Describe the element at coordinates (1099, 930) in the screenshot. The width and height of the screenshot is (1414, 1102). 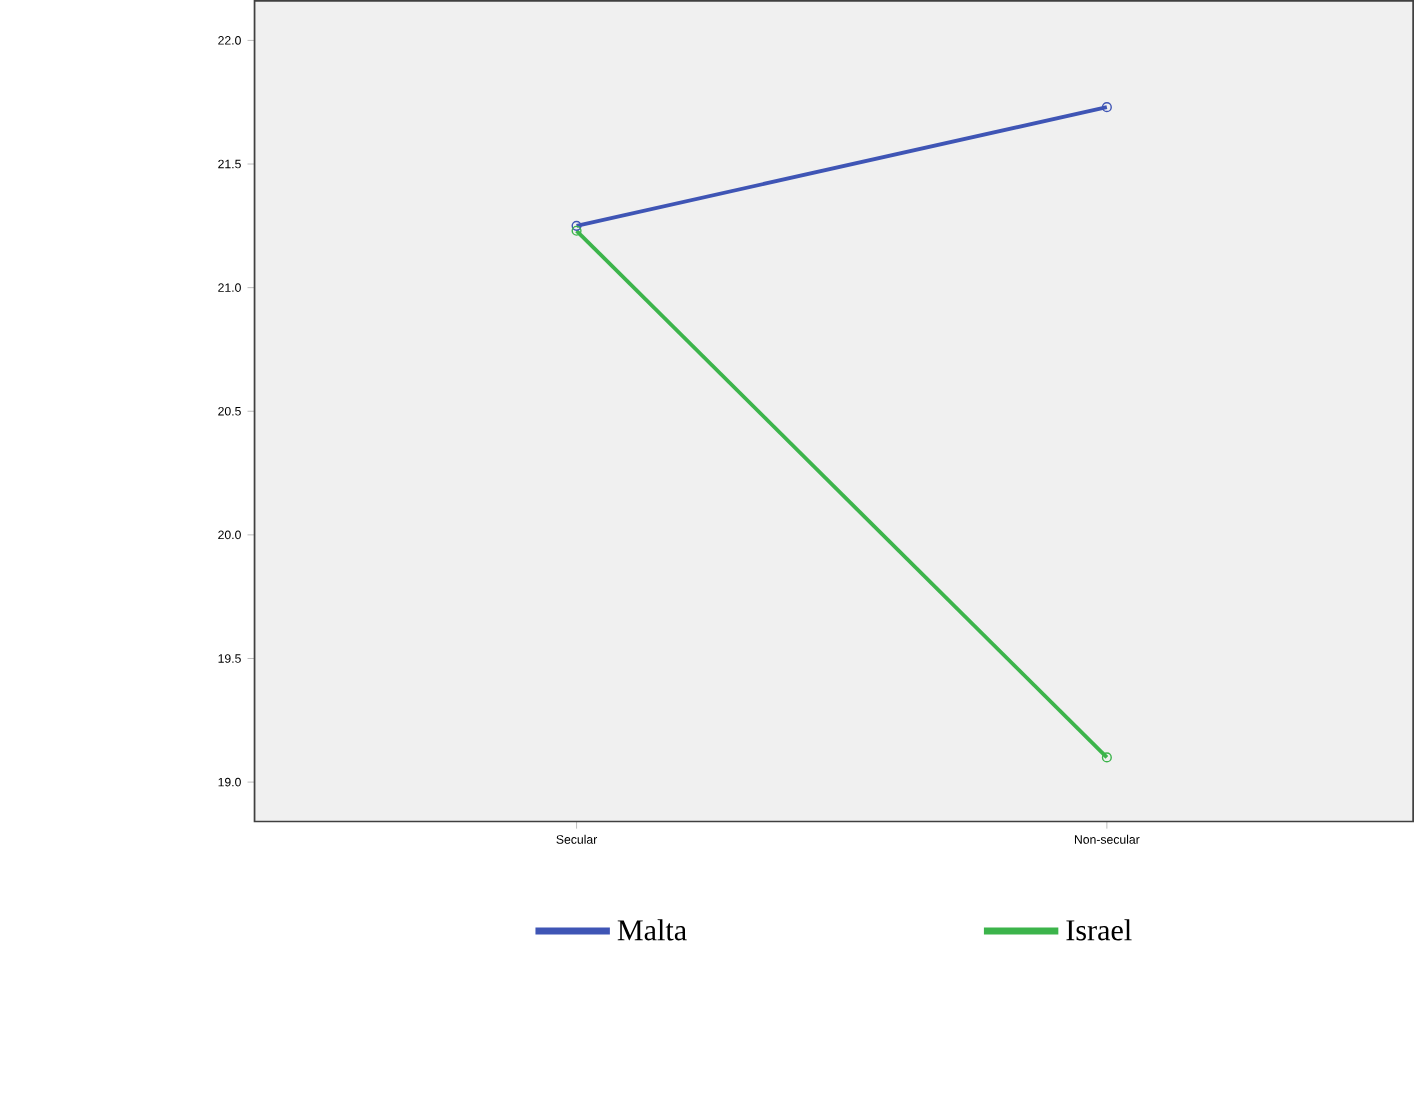
I see `legend-label: Israel` at that location.